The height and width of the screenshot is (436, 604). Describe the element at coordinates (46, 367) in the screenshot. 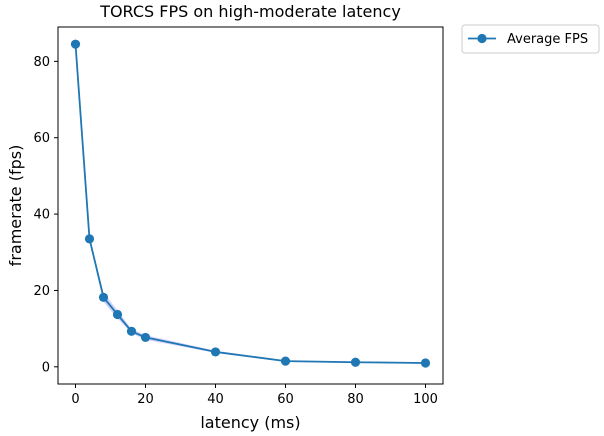

I see `y-tick-label: 0` at that location.